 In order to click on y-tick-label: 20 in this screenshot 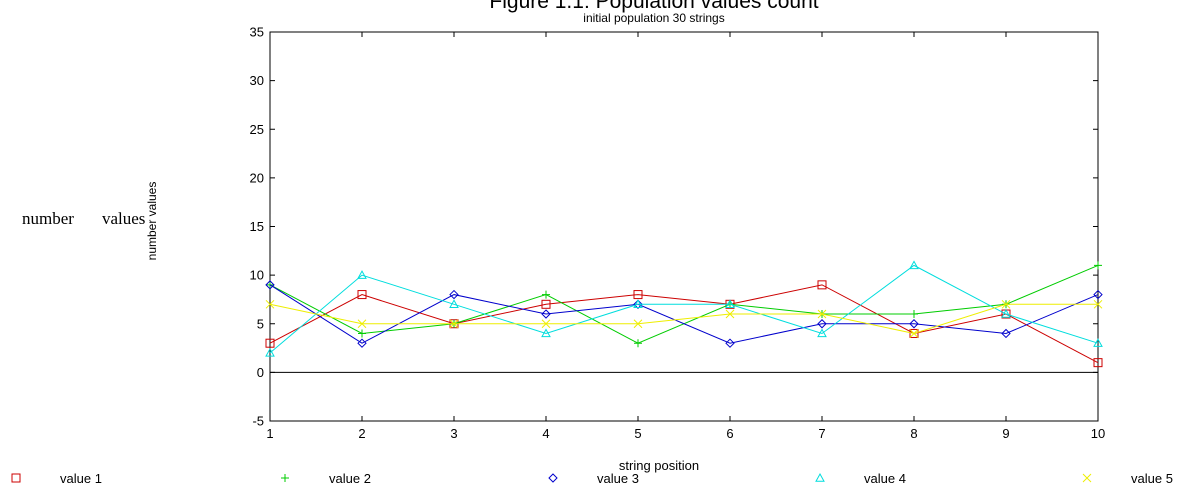, I will do `click(257, 177)`.